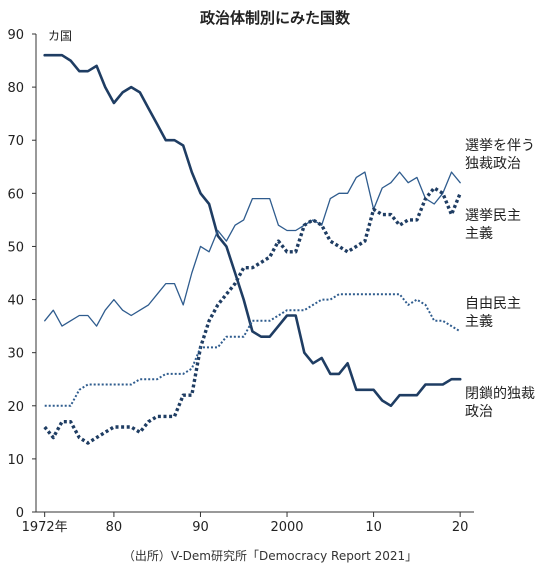  I want to click on x-tick-label: 80, so click(114, 527).